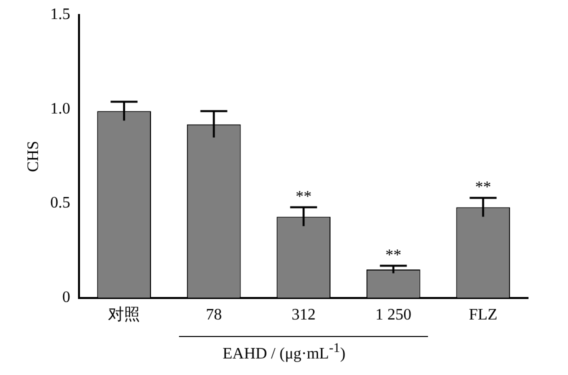  What do you see at coordinates (124, 315) in the screenshot?
I see `x-tick-label: 对照` at bounding box center [124, 315].